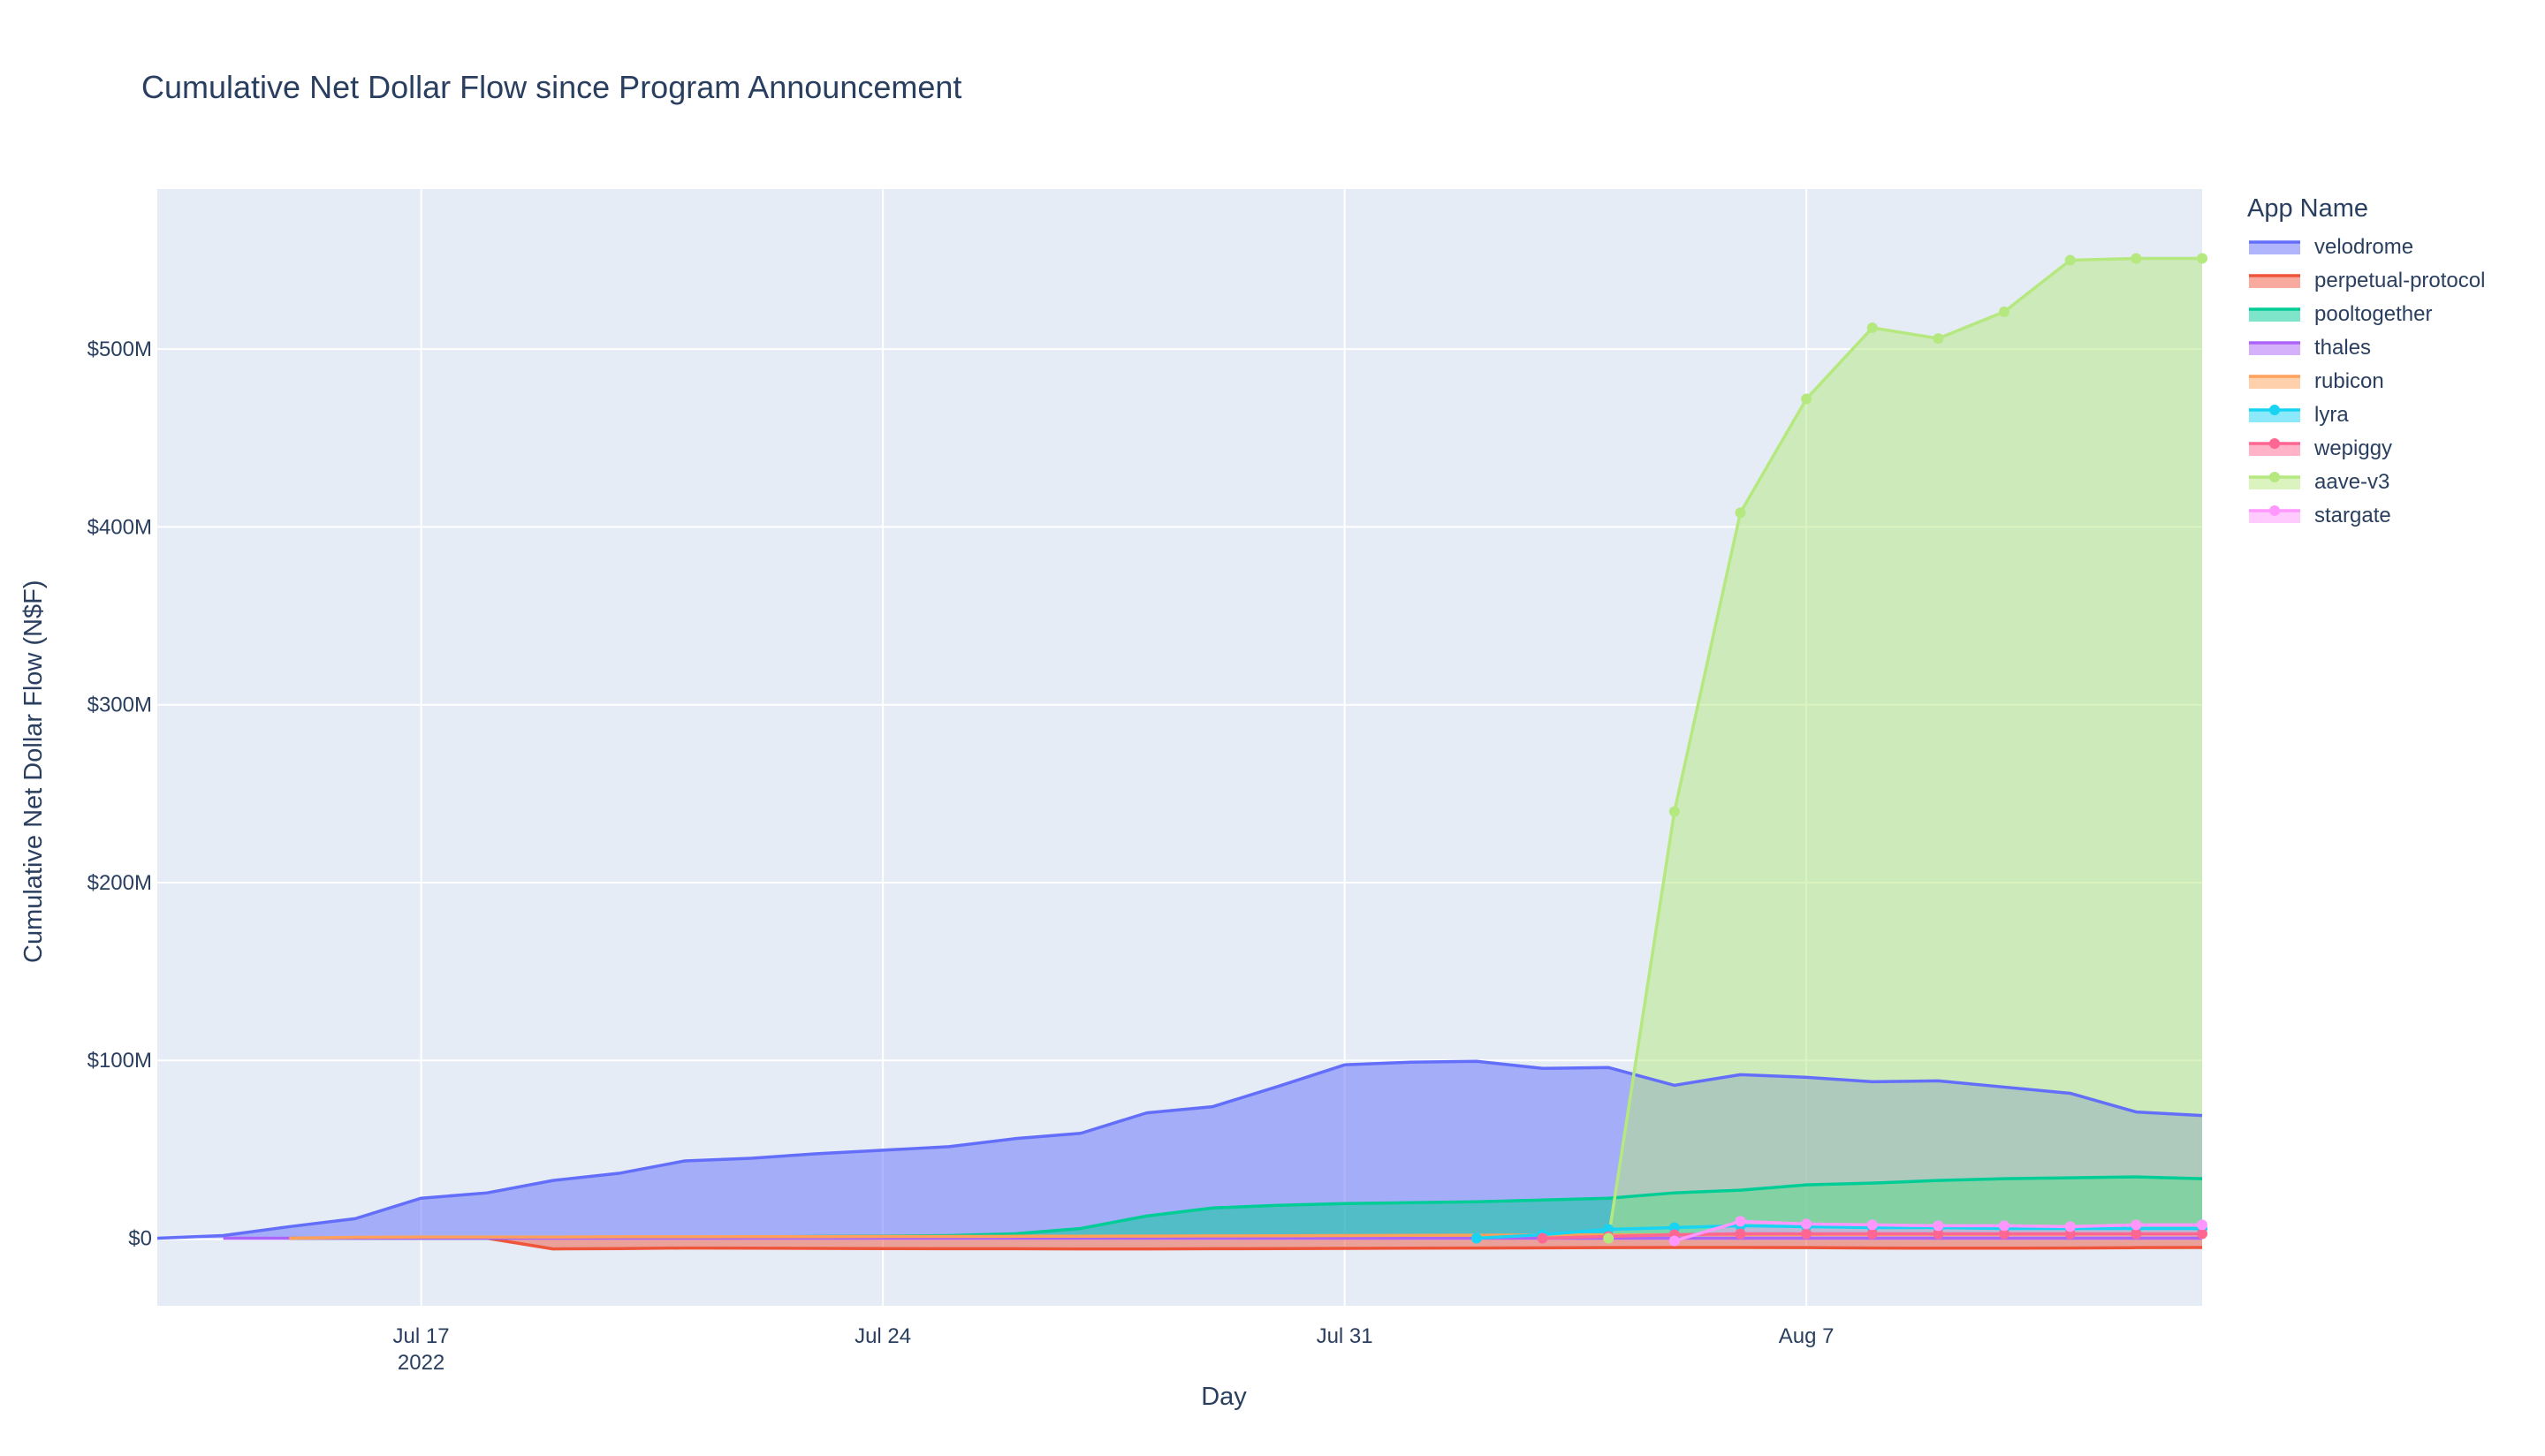  Describe the element at coordinates (119, 705) in the screenshot. I see `y-tick-label: $300M` at that location.